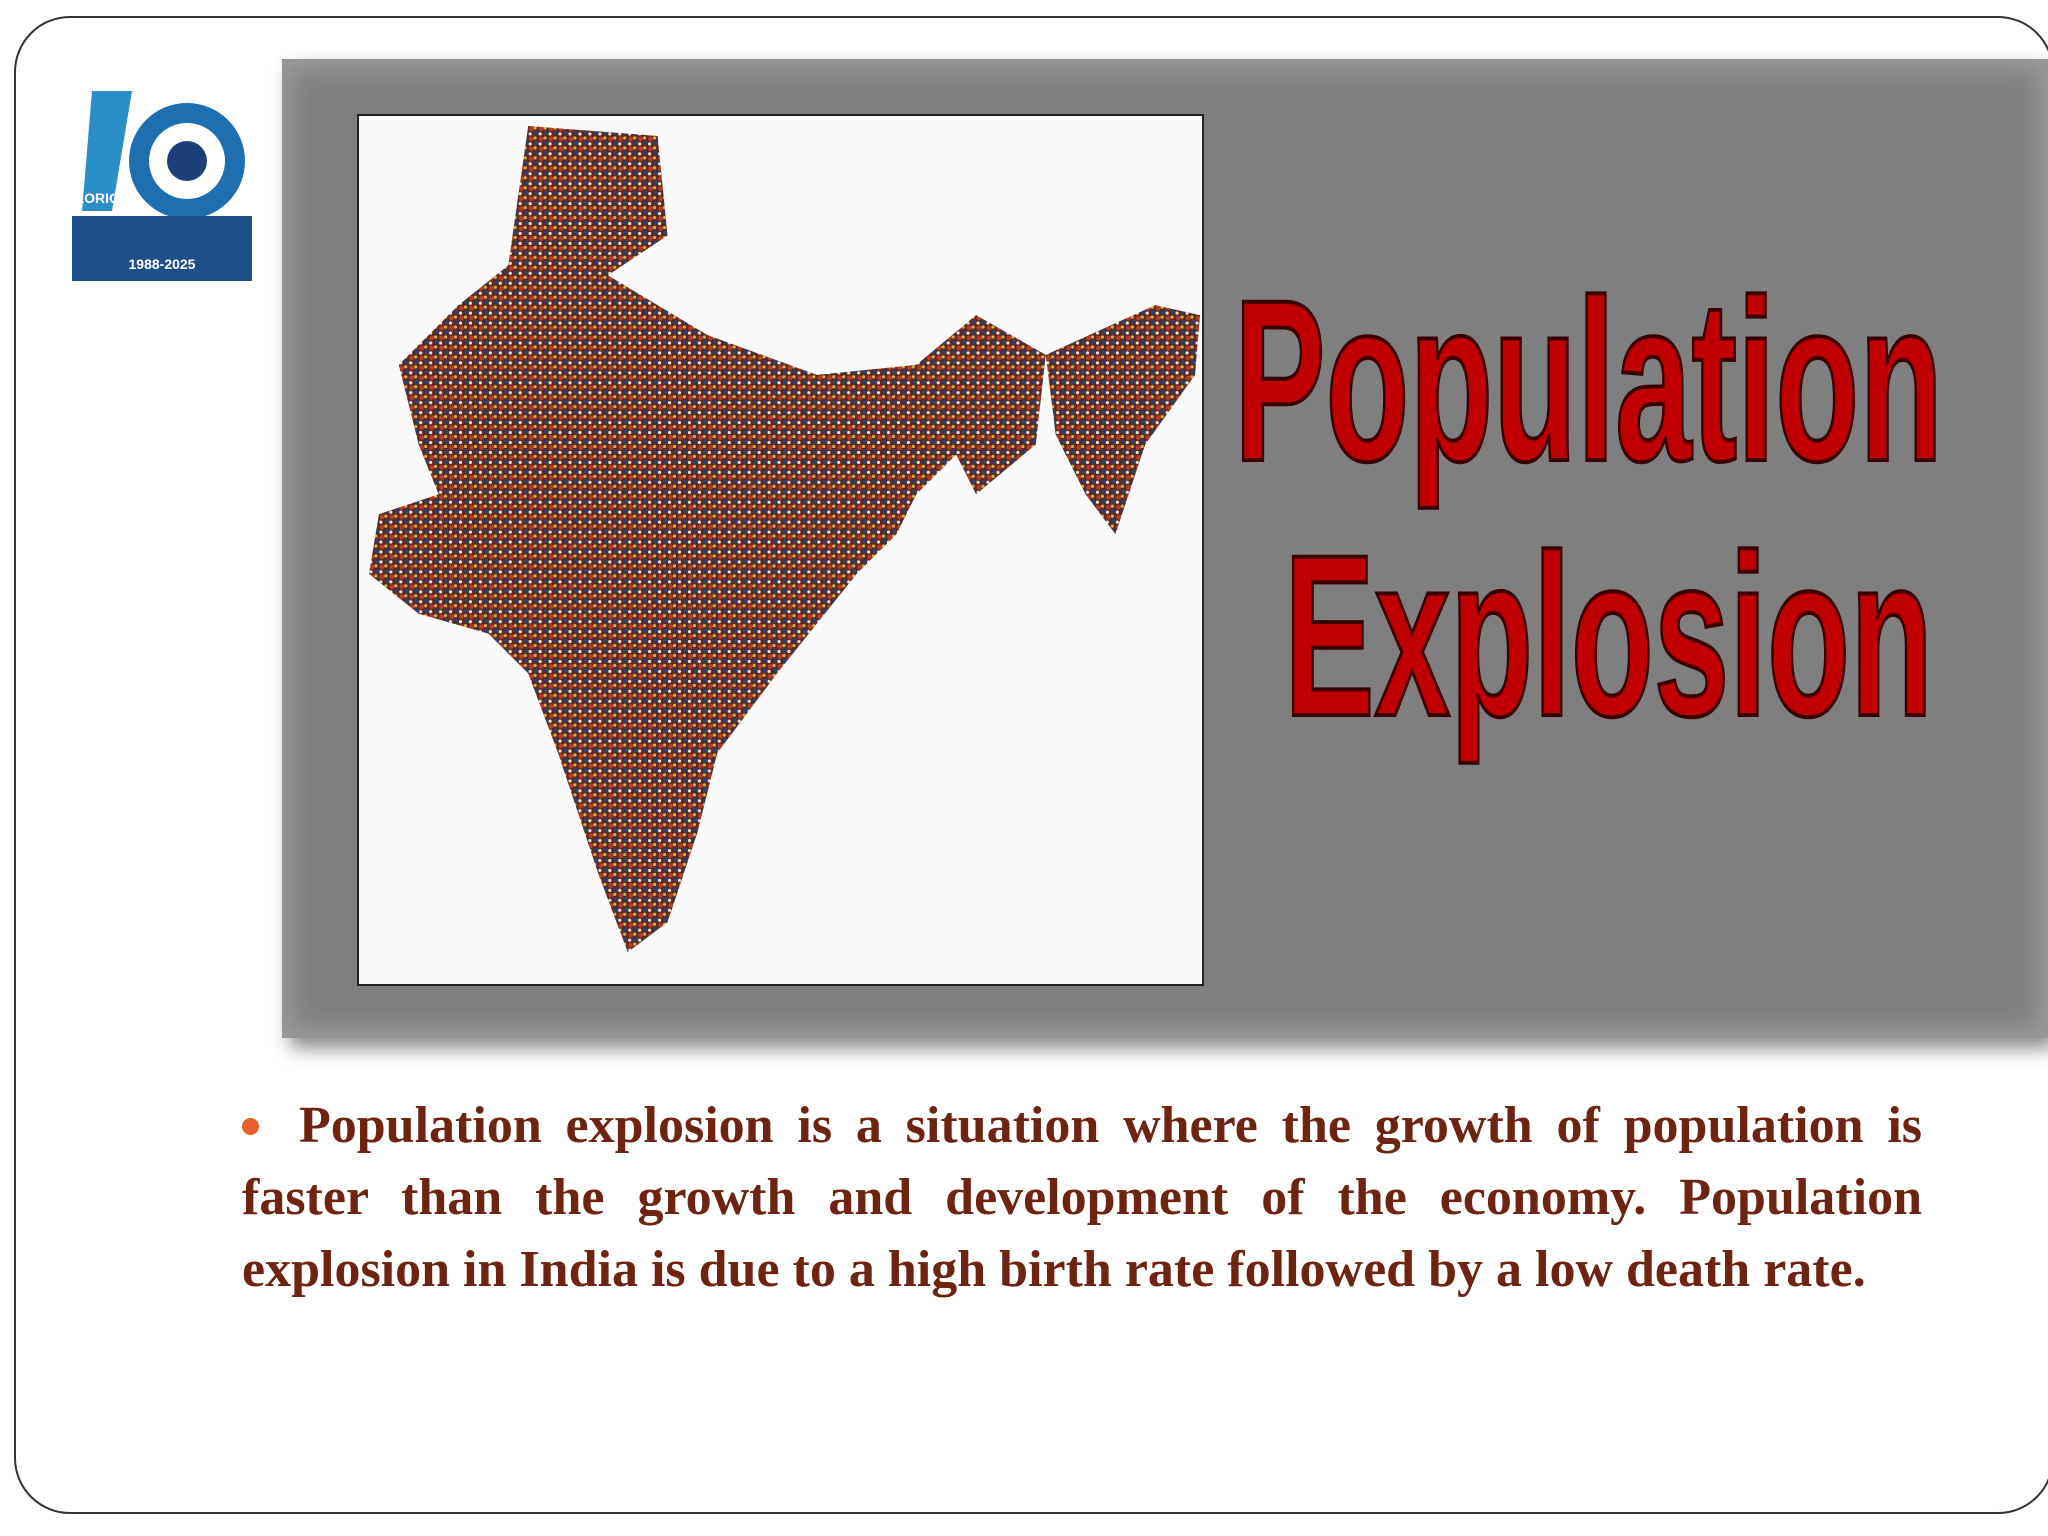 This screenshot has height=1536, width=2048. I want to click on title-line: Explosion, so click(1608, 635).